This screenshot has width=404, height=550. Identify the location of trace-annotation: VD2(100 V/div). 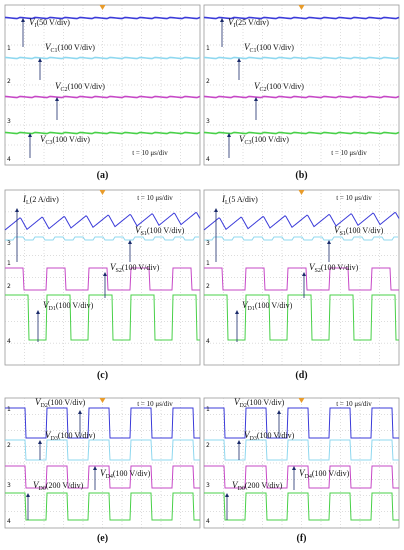
(60, 403).